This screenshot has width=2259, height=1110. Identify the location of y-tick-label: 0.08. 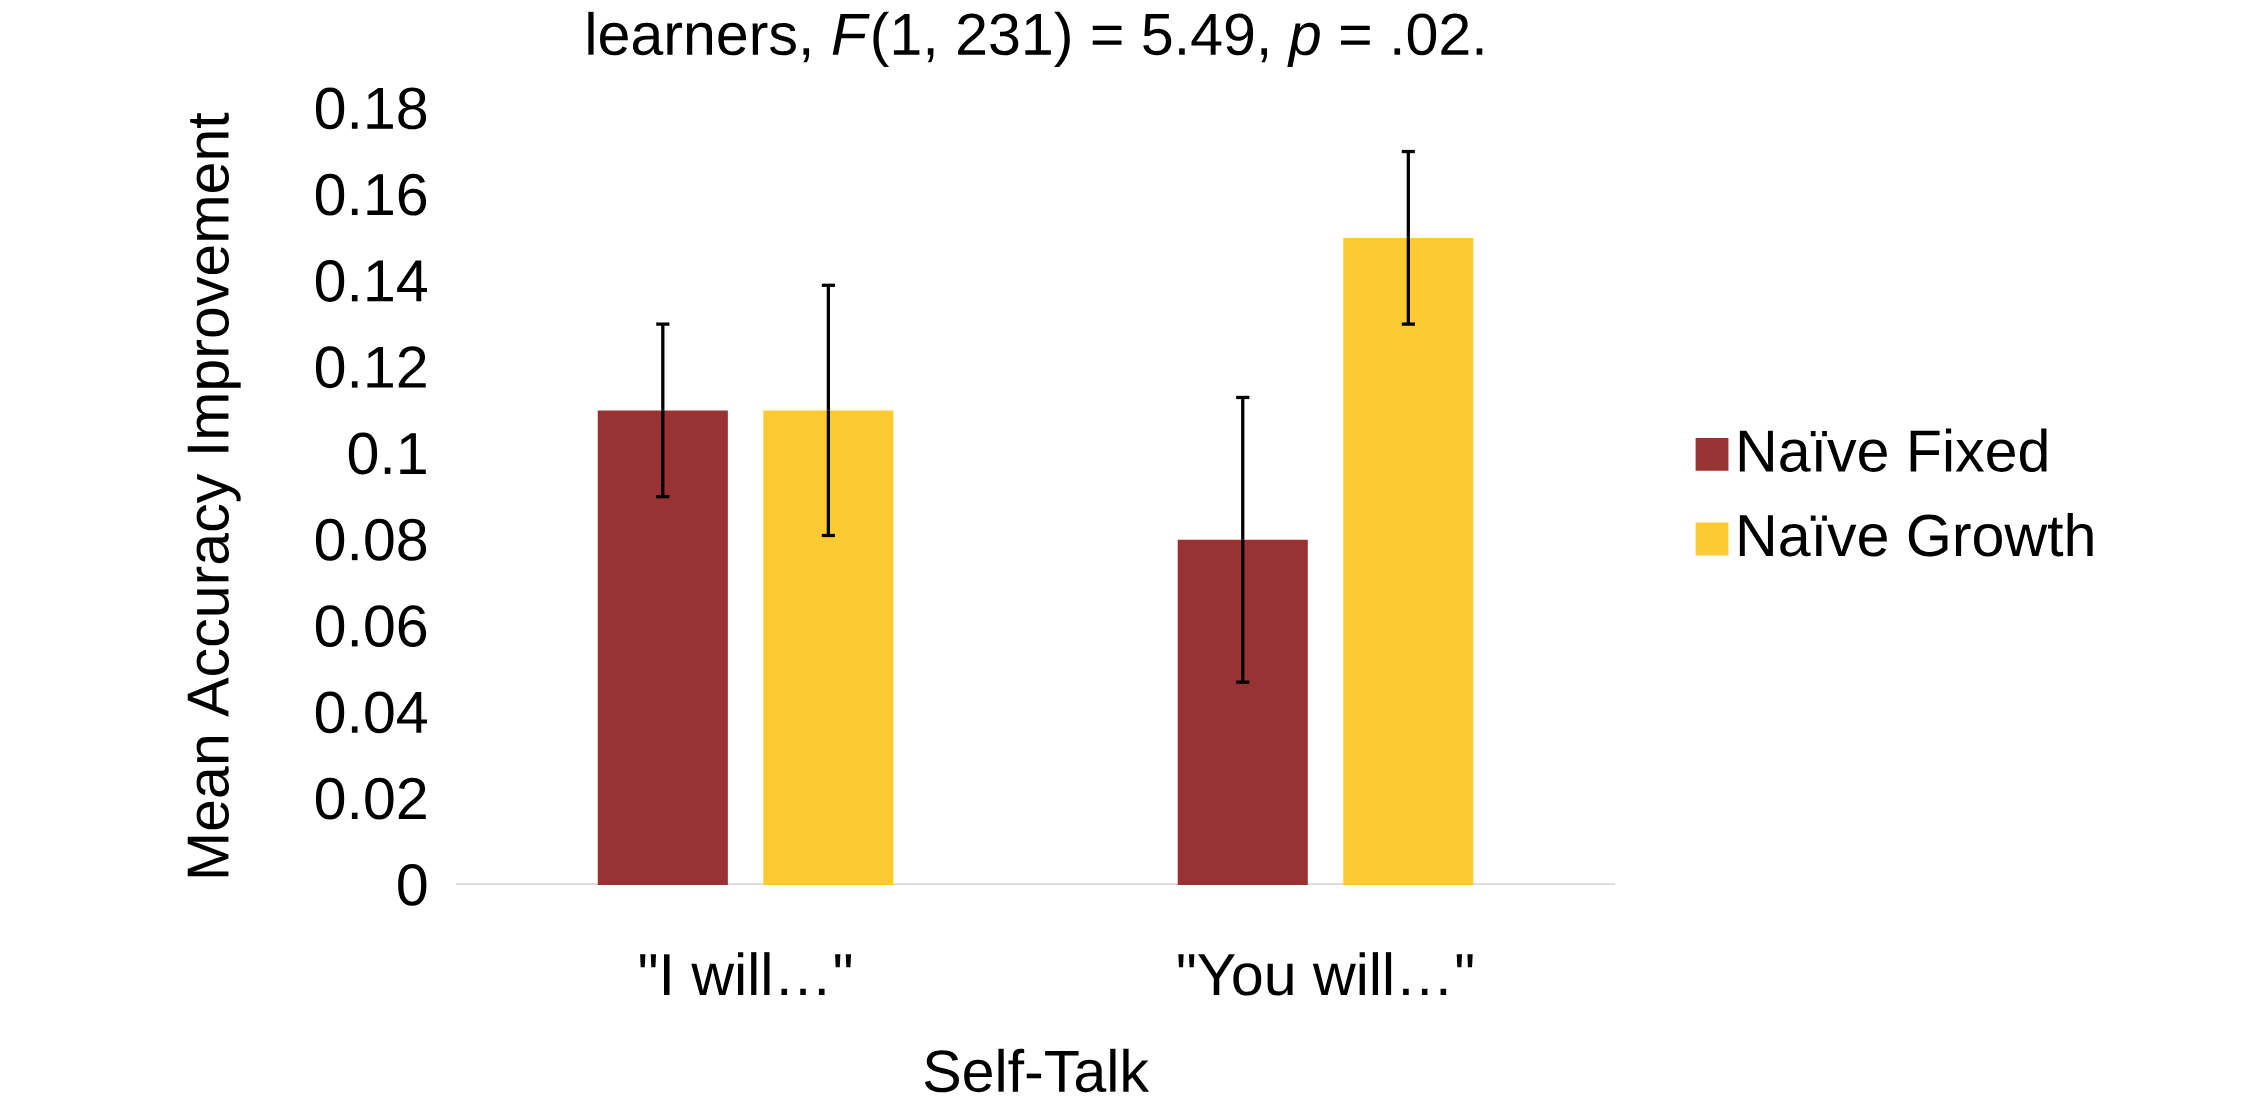
(371, 540).